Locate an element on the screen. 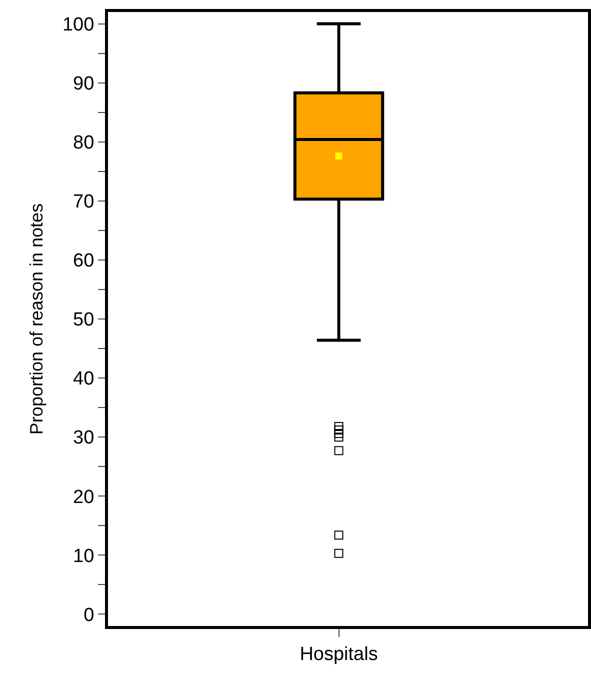 Image resolution: width=591 pixels, height=674 pixels. x-tick-label: Hospitals is located at coordinates (339, 654).